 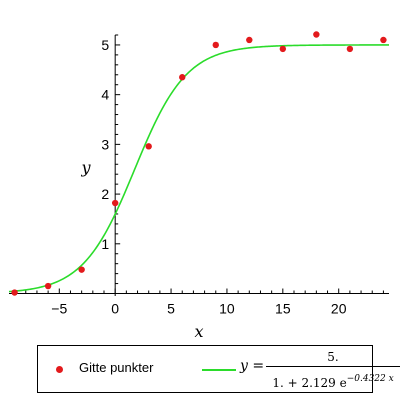 I want to click on y-tick-label: 4, so click(x=105, y=95).